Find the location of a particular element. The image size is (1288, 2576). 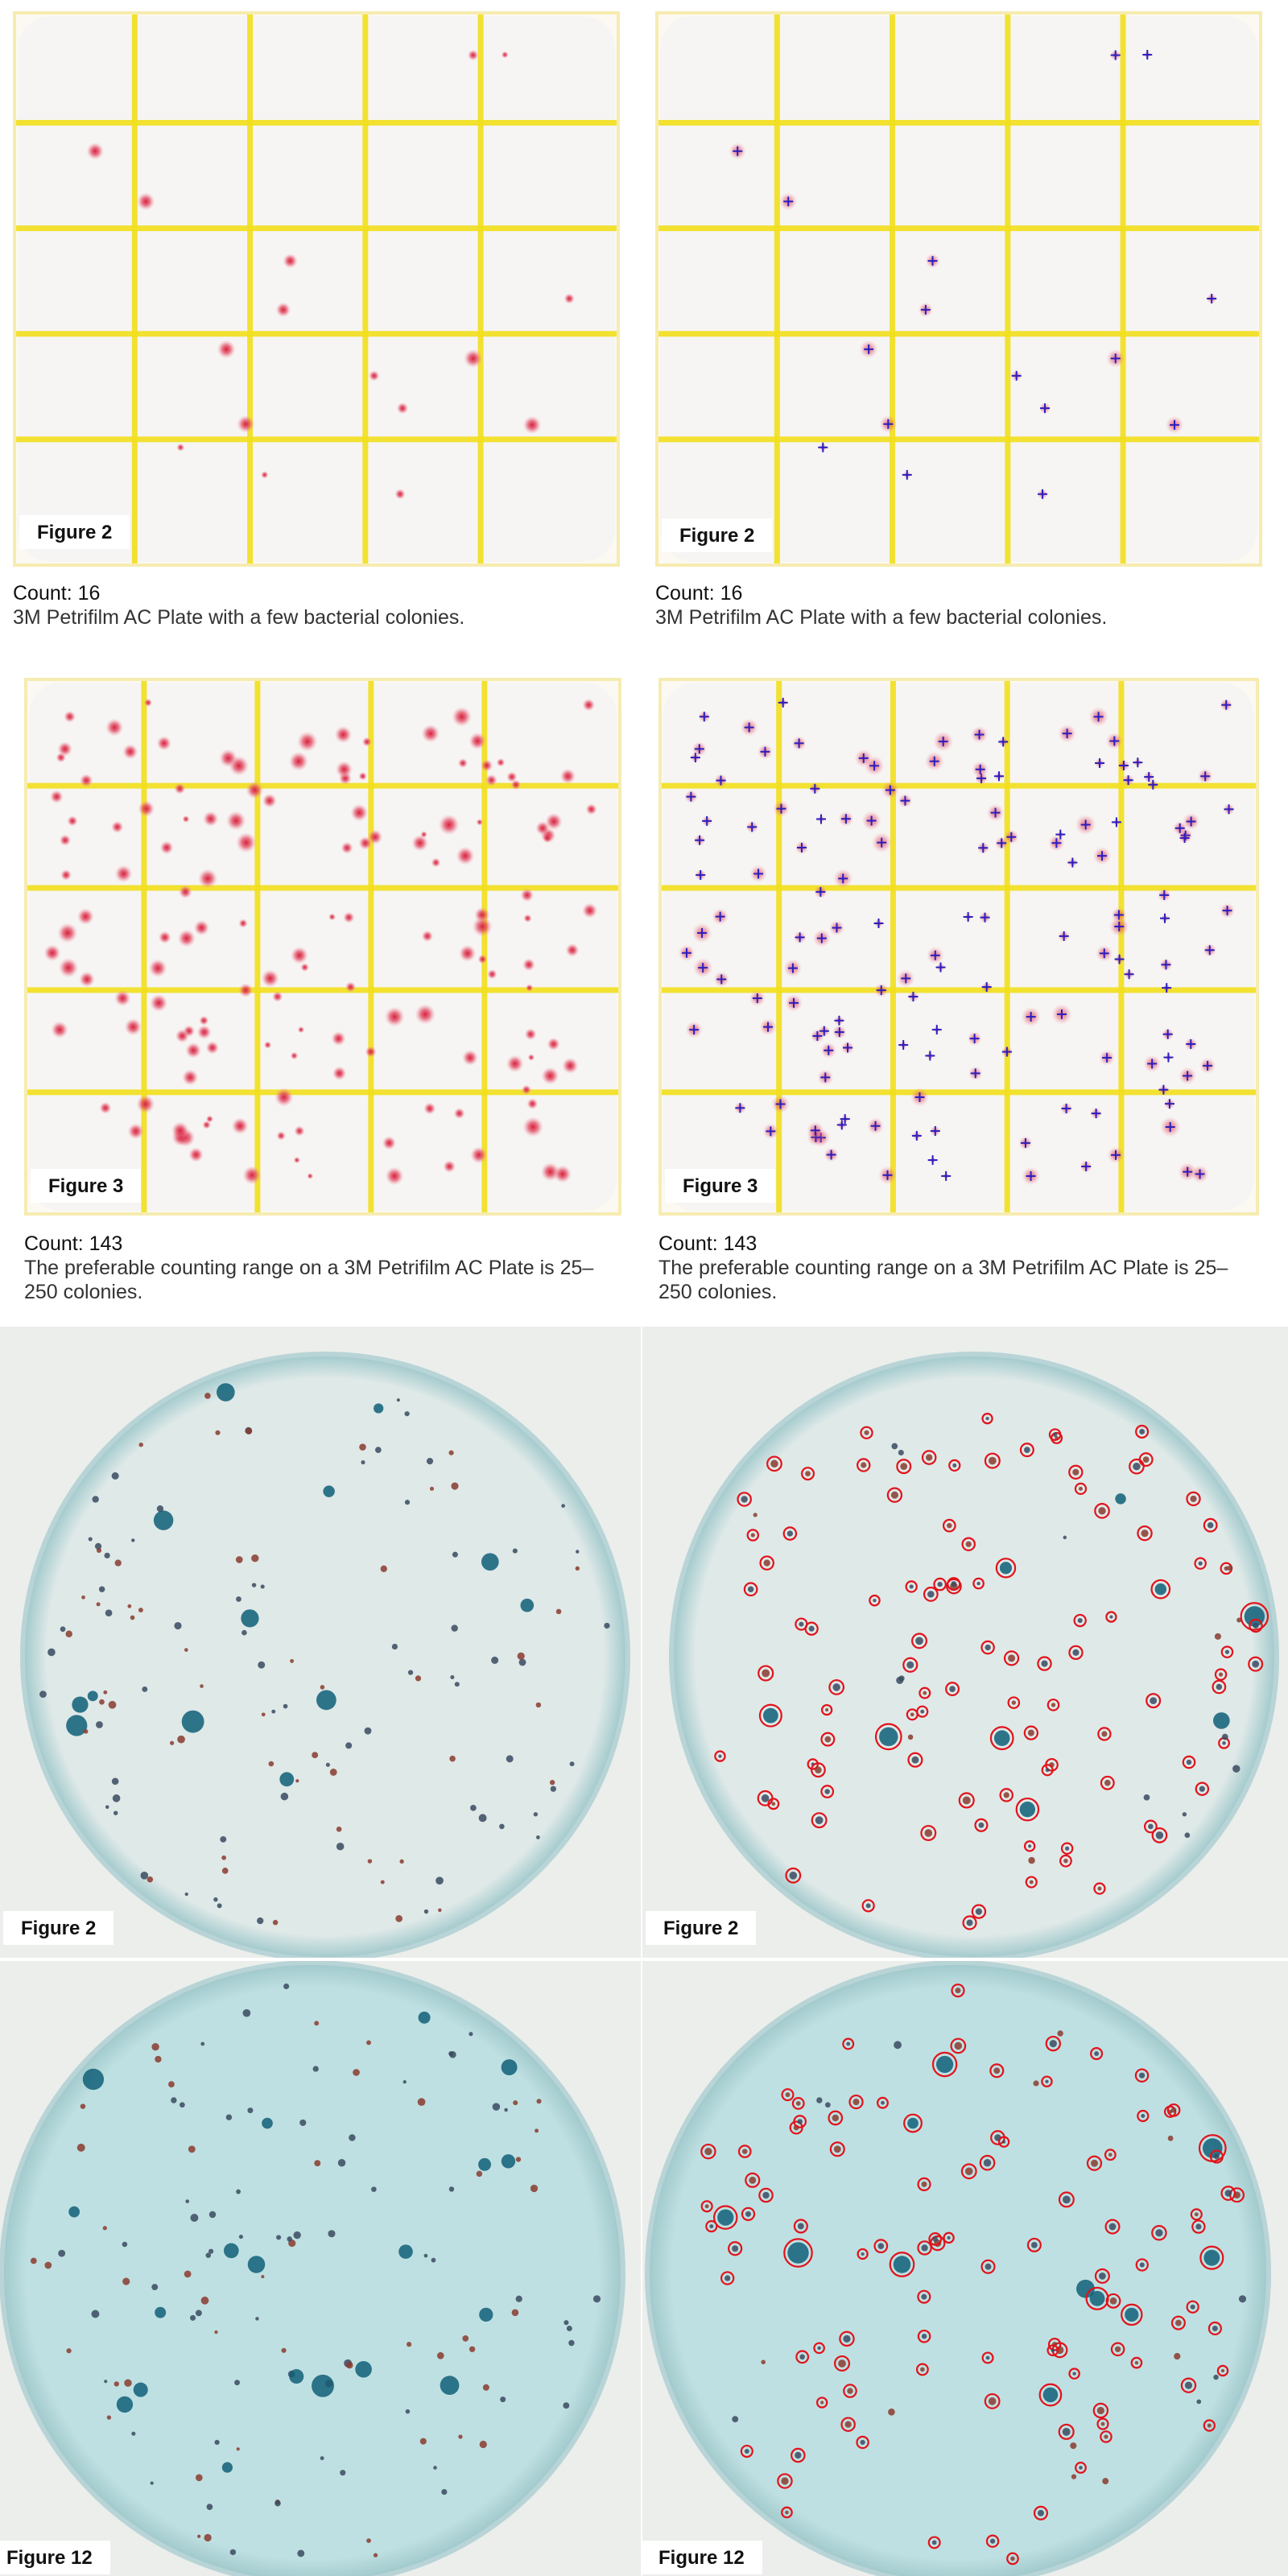

dish-plate-image is located at coordinates (965, 1642).